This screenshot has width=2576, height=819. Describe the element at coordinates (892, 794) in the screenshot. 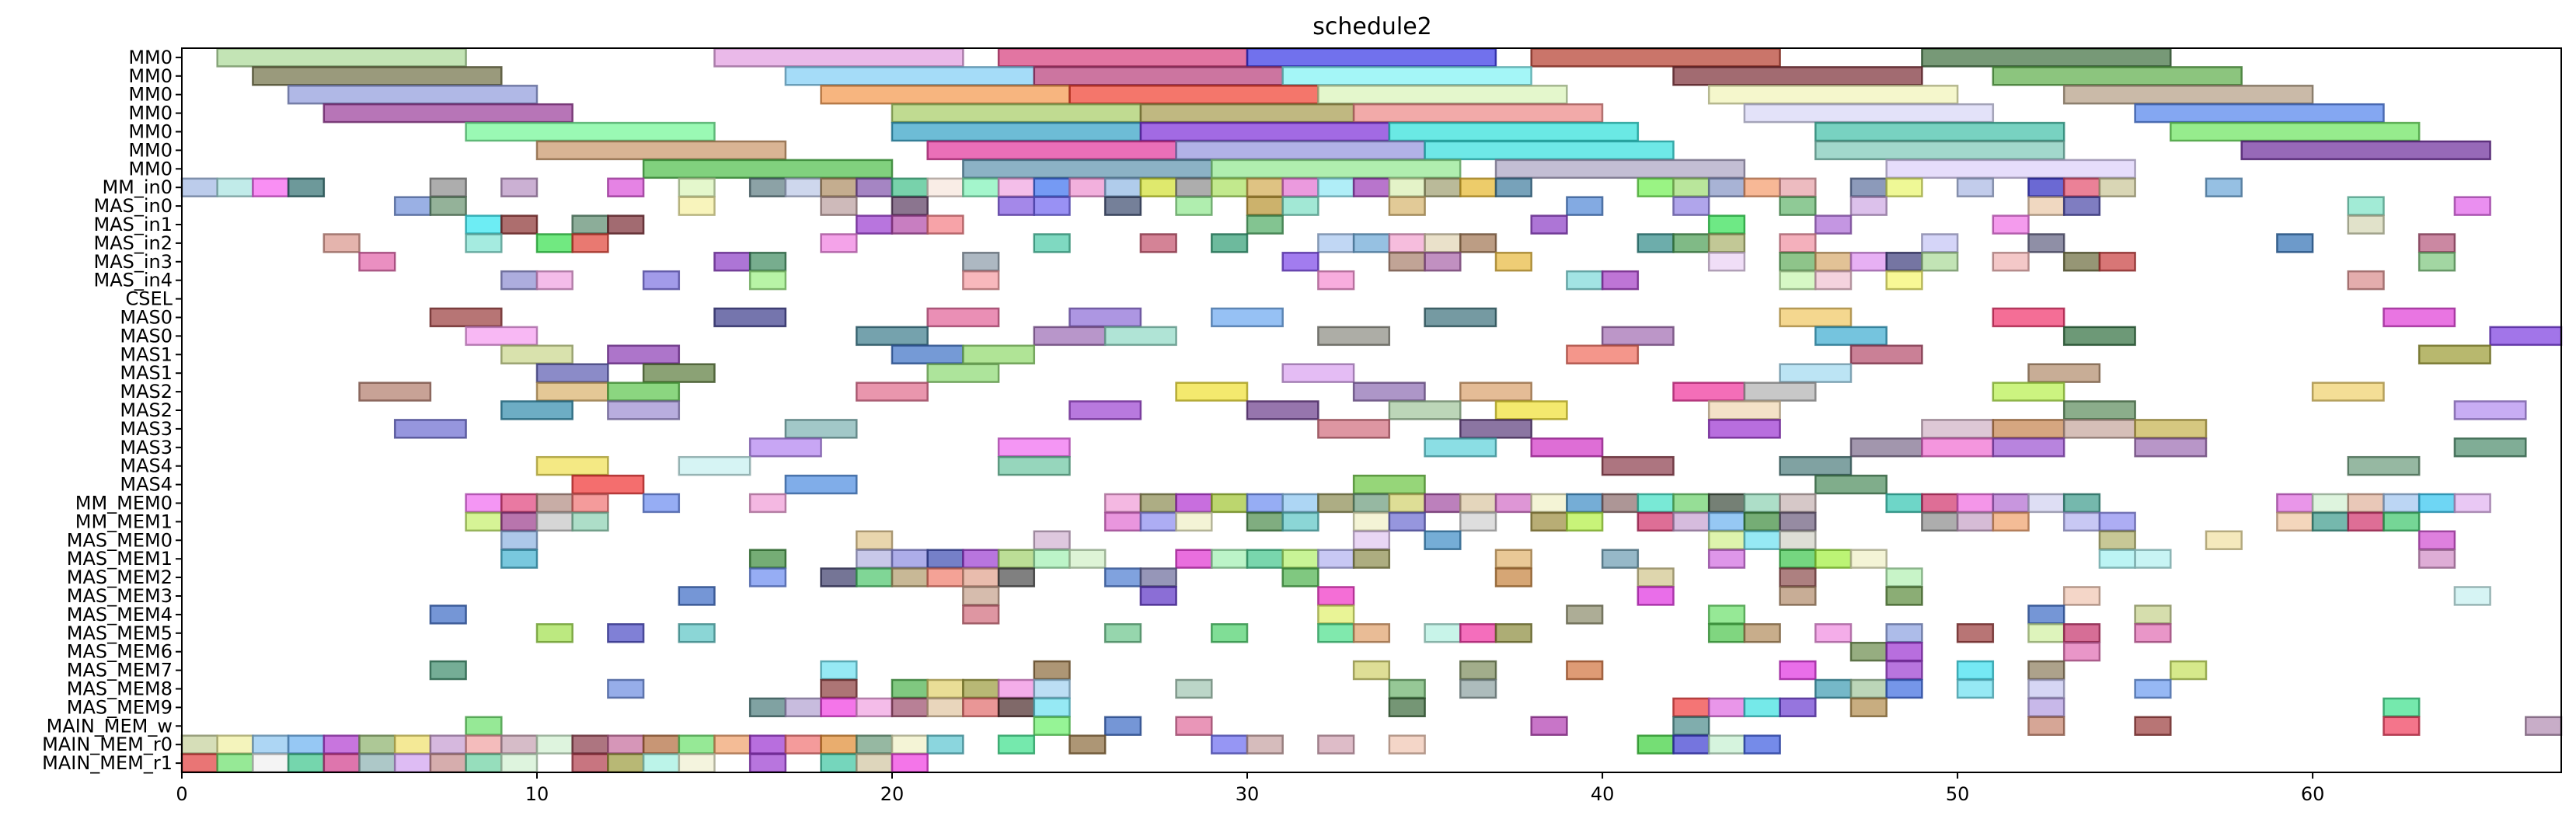

I see `x-tick-label: 20` at that location.